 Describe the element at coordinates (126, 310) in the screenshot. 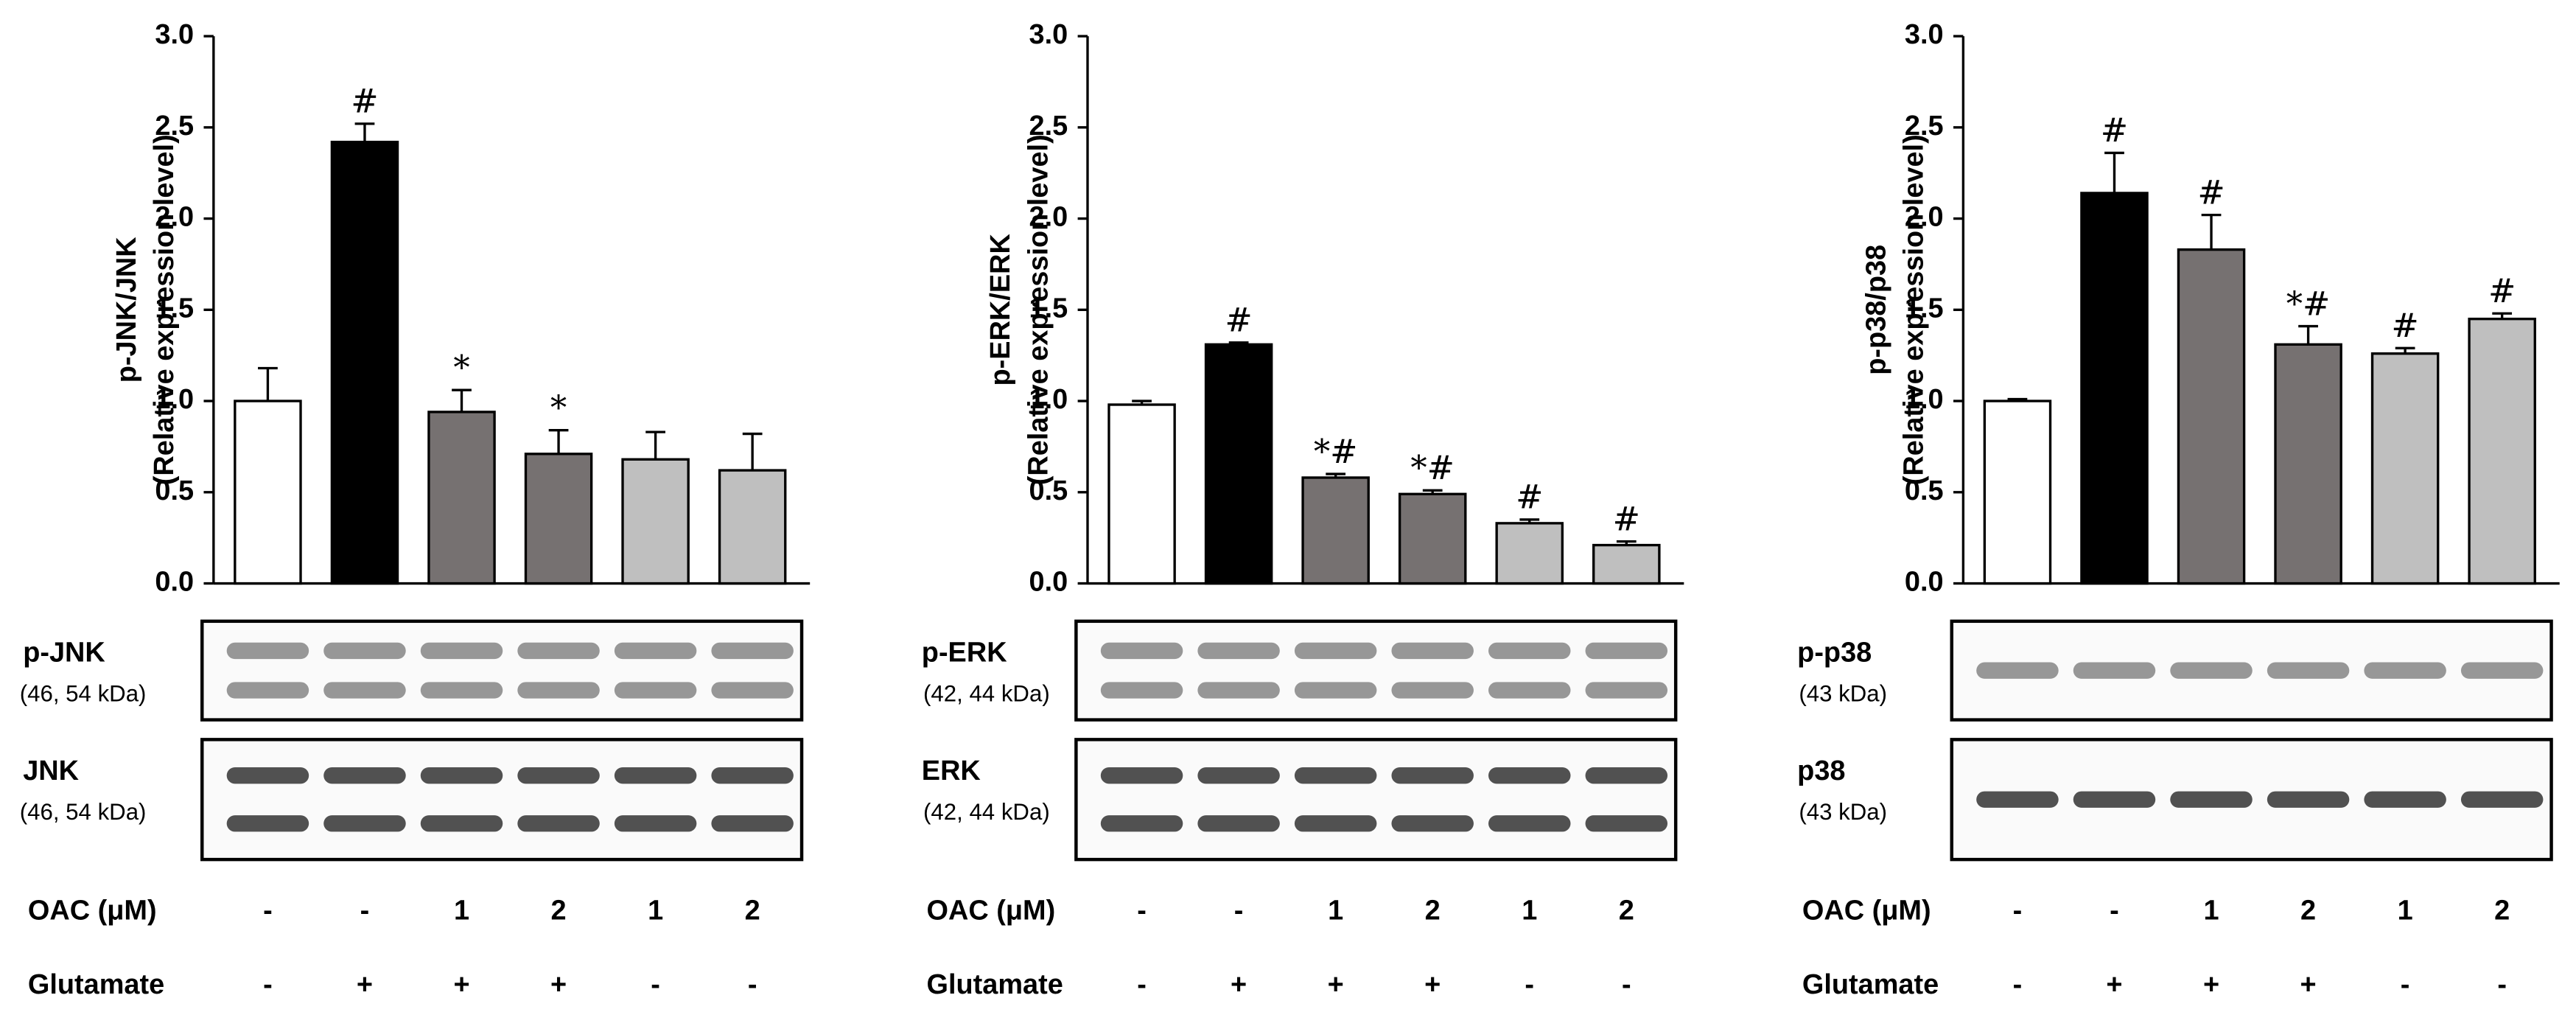

I see `y-axis-label: p-JNK/JNK` at that location.